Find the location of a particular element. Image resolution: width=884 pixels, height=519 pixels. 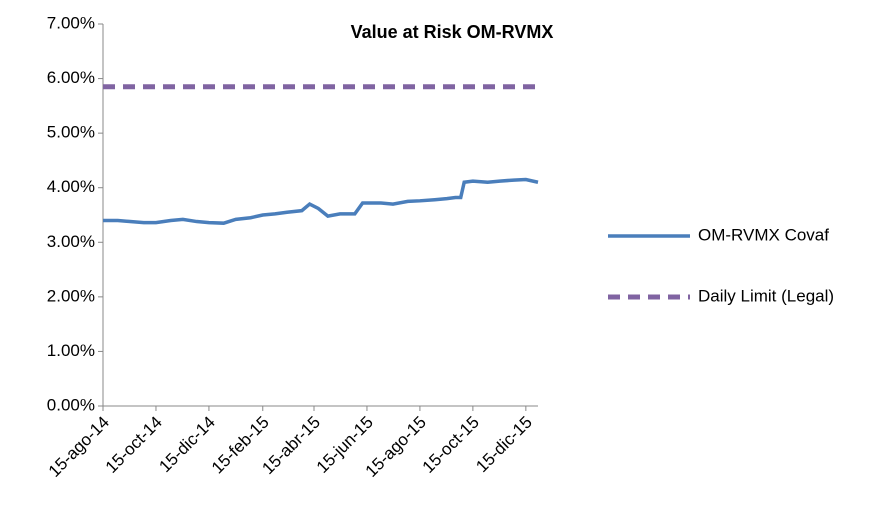

x-tick-label: 15-ago-14 is located at coordinates (79, 447).